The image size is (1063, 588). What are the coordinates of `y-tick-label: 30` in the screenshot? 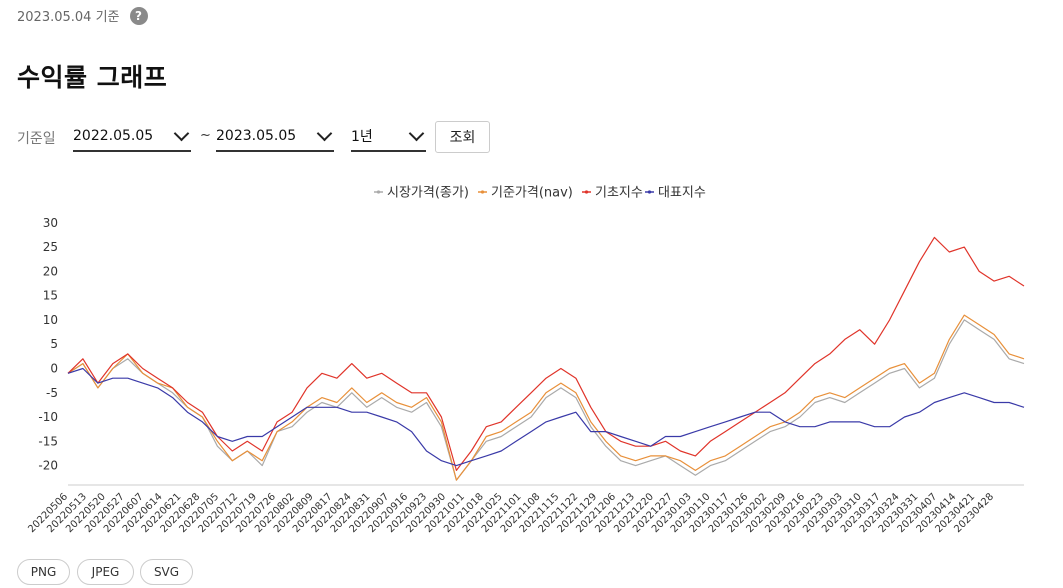 It's located at (50, 223).